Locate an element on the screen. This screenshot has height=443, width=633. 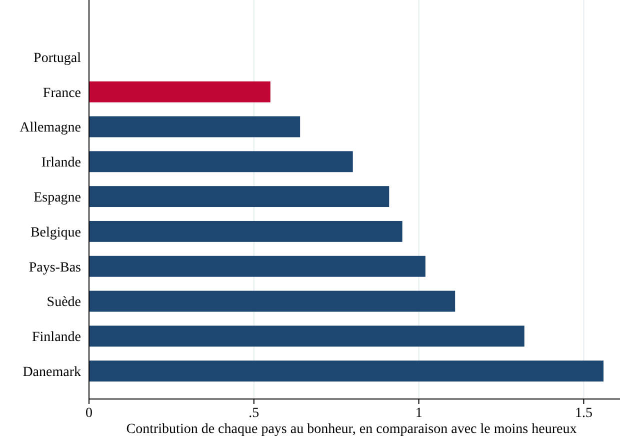
y-tick-label: Espagne is located at coordinates (57, 198).